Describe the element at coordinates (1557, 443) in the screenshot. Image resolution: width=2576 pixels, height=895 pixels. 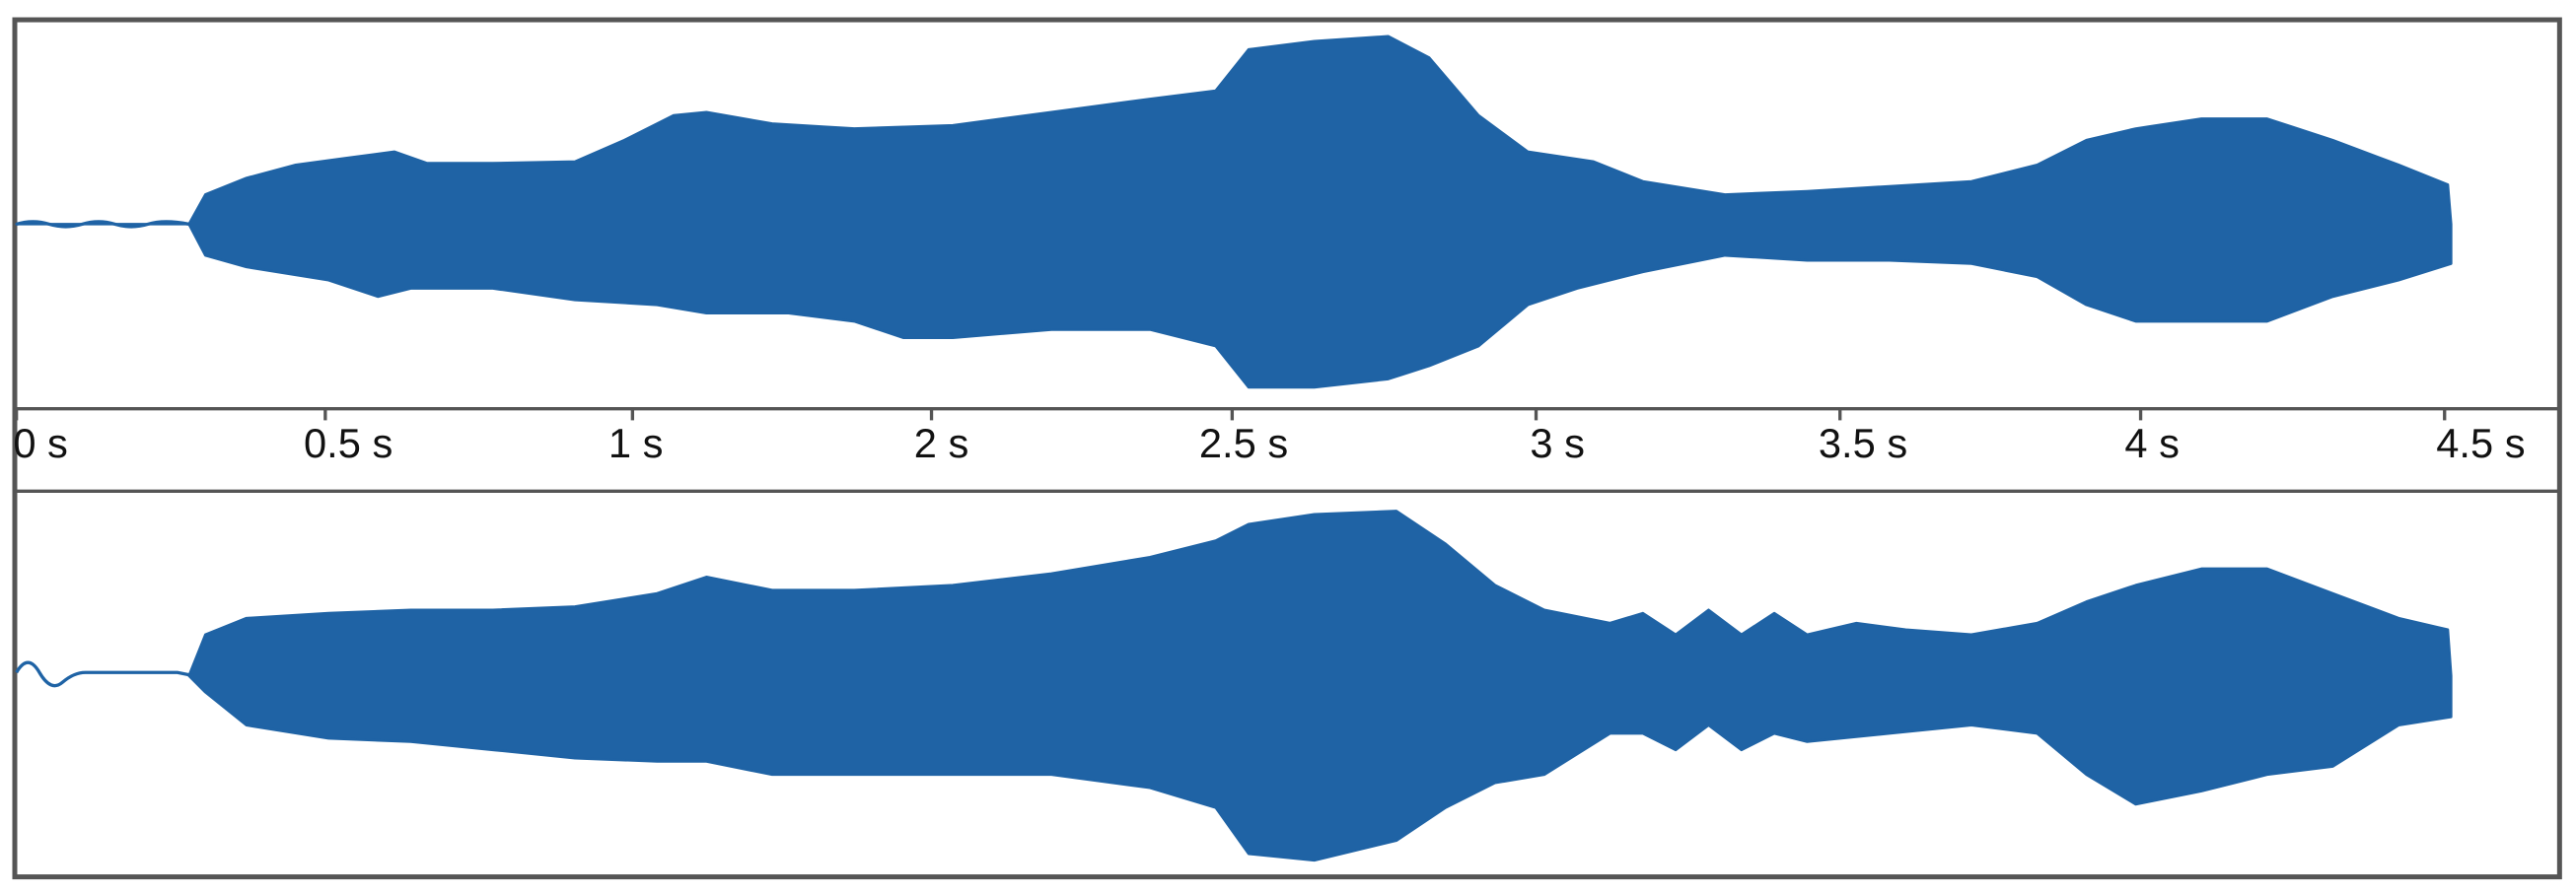
I see `time-label: 3 s` at that location.